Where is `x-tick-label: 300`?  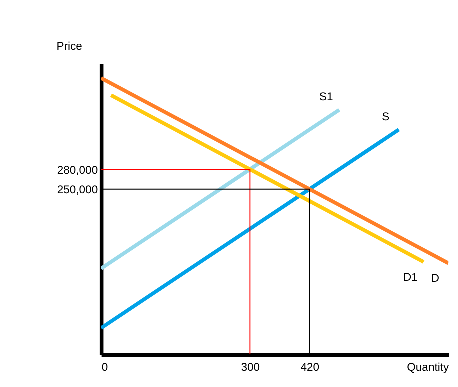 x-tick-label: 300 is located at coordinates (250, 368).